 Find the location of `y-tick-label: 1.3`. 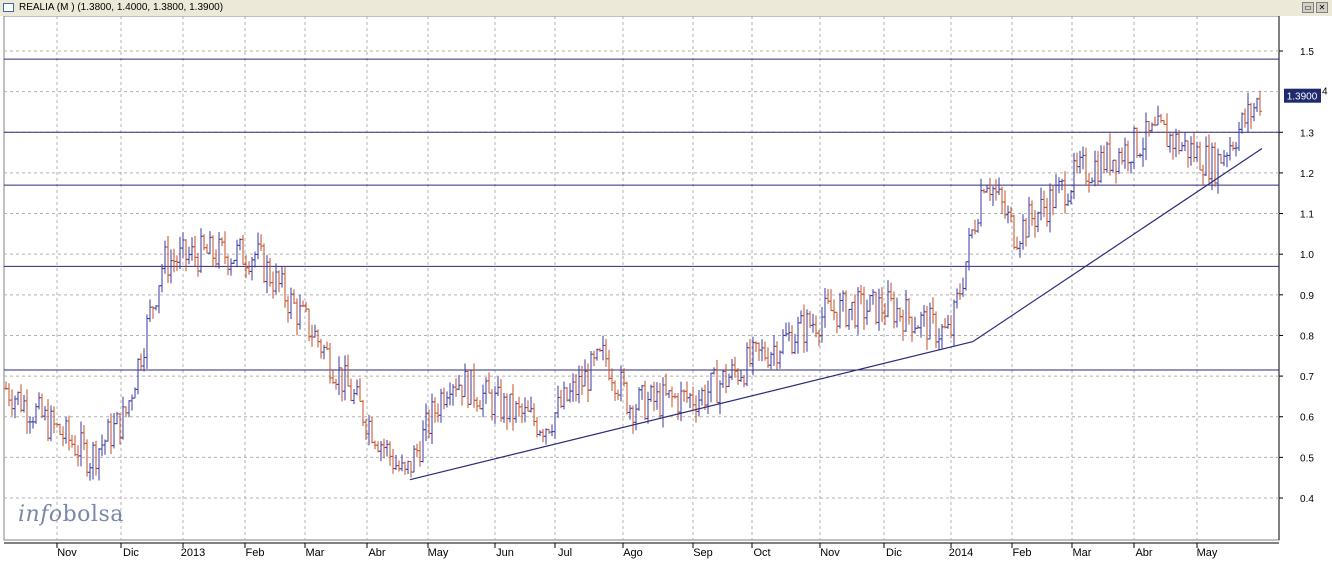

y-tick-label: 1.3 is located at coordinates (1307, 133).